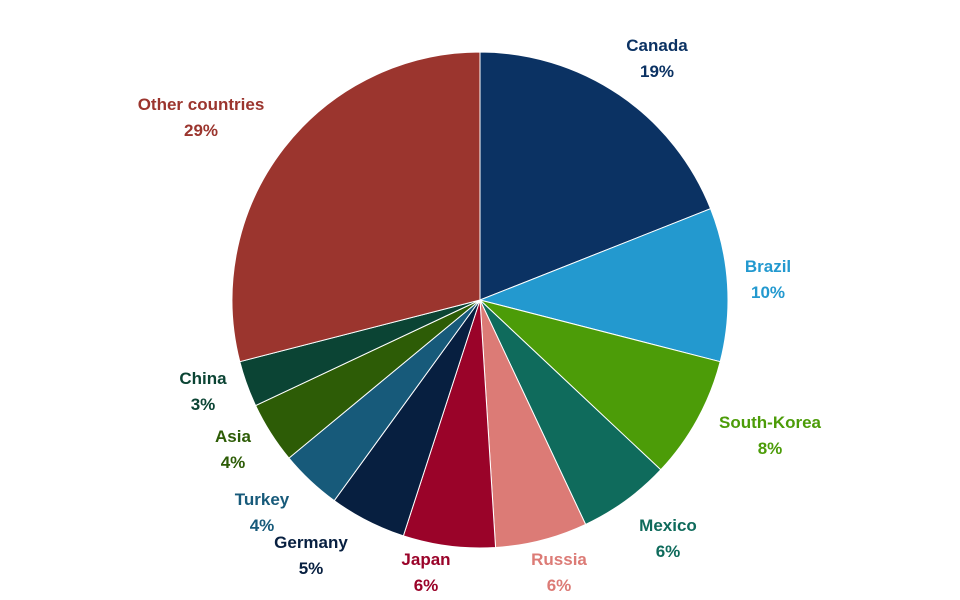  I want to click on slice-percent-label: 10%, so click(768, 292).